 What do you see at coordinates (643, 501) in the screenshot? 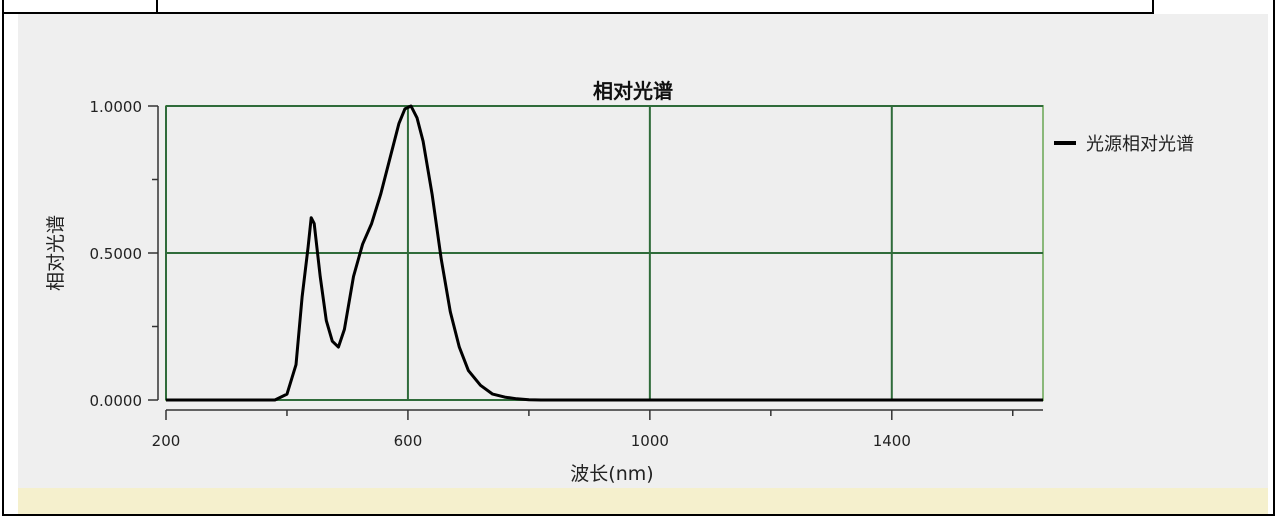
I see `chart-footer-strip` at bounding box center [643, 501].